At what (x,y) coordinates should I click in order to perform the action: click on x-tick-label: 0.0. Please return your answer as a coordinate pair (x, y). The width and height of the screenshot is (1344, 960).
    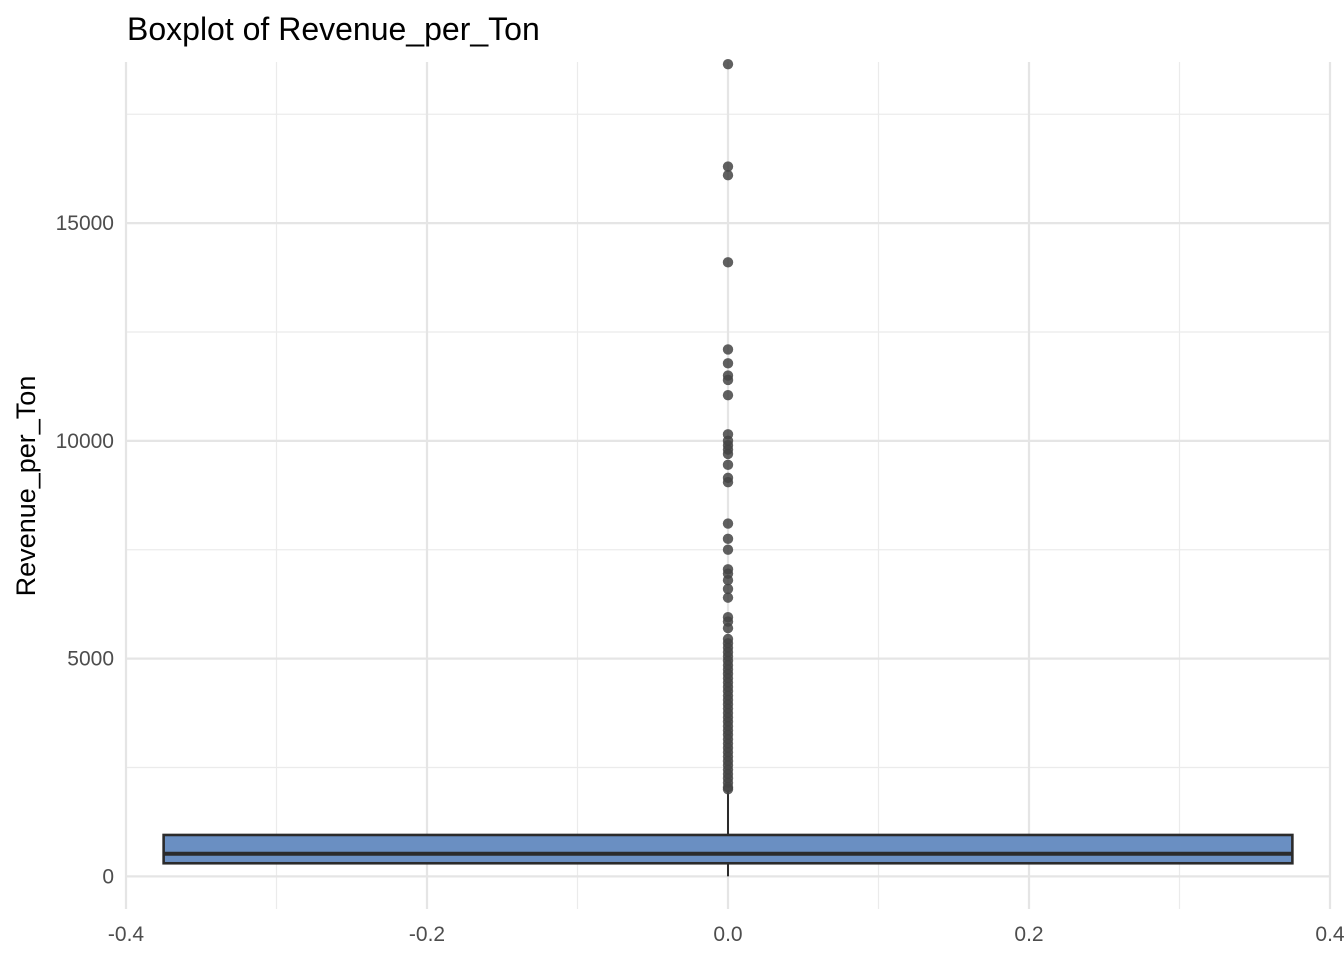
    Looking at the image, I should click on (727, 934).